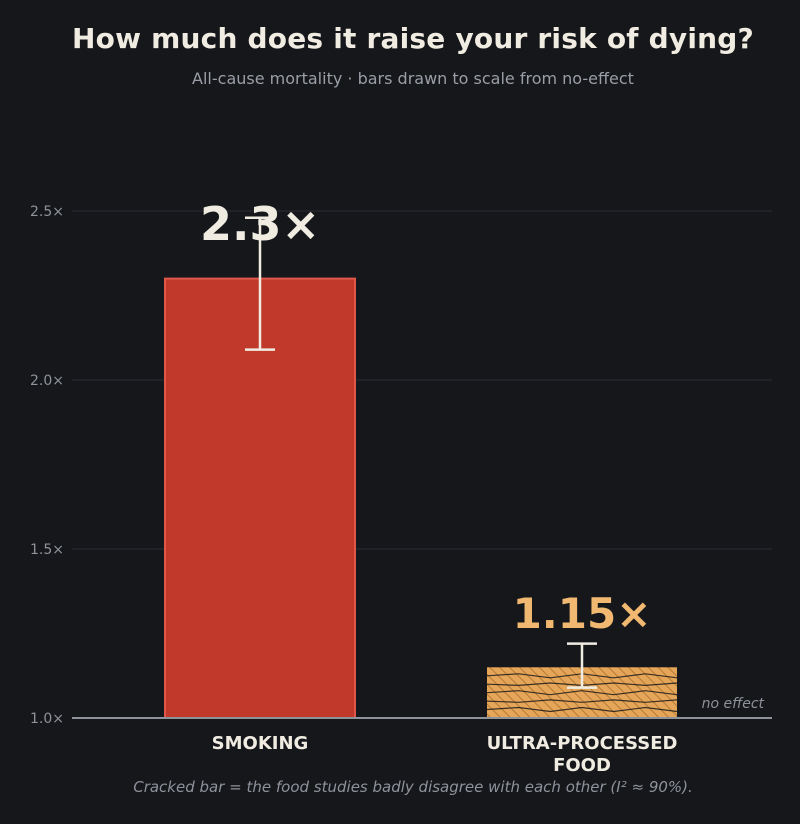  What do you see at coordinates (47, 550) in the screenshot?
I see `y-tick-label: 1.5×` at bounding box center [47, 550].